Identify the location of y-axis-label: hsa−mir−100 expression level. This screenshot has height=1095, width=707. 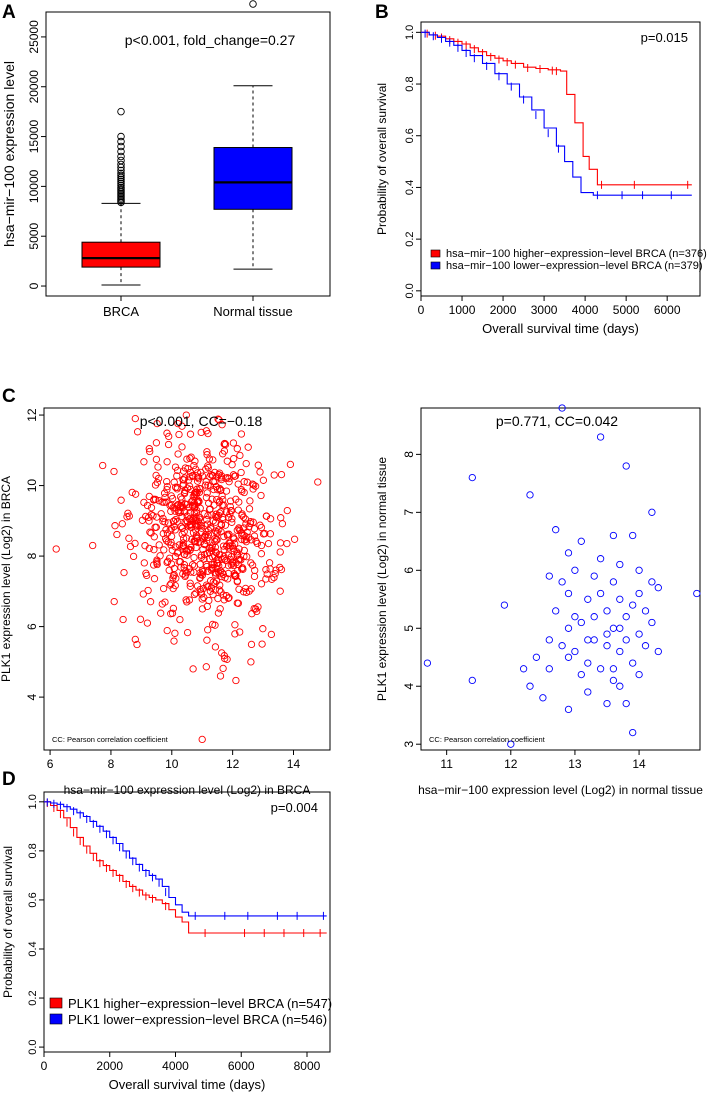
(9, 154).